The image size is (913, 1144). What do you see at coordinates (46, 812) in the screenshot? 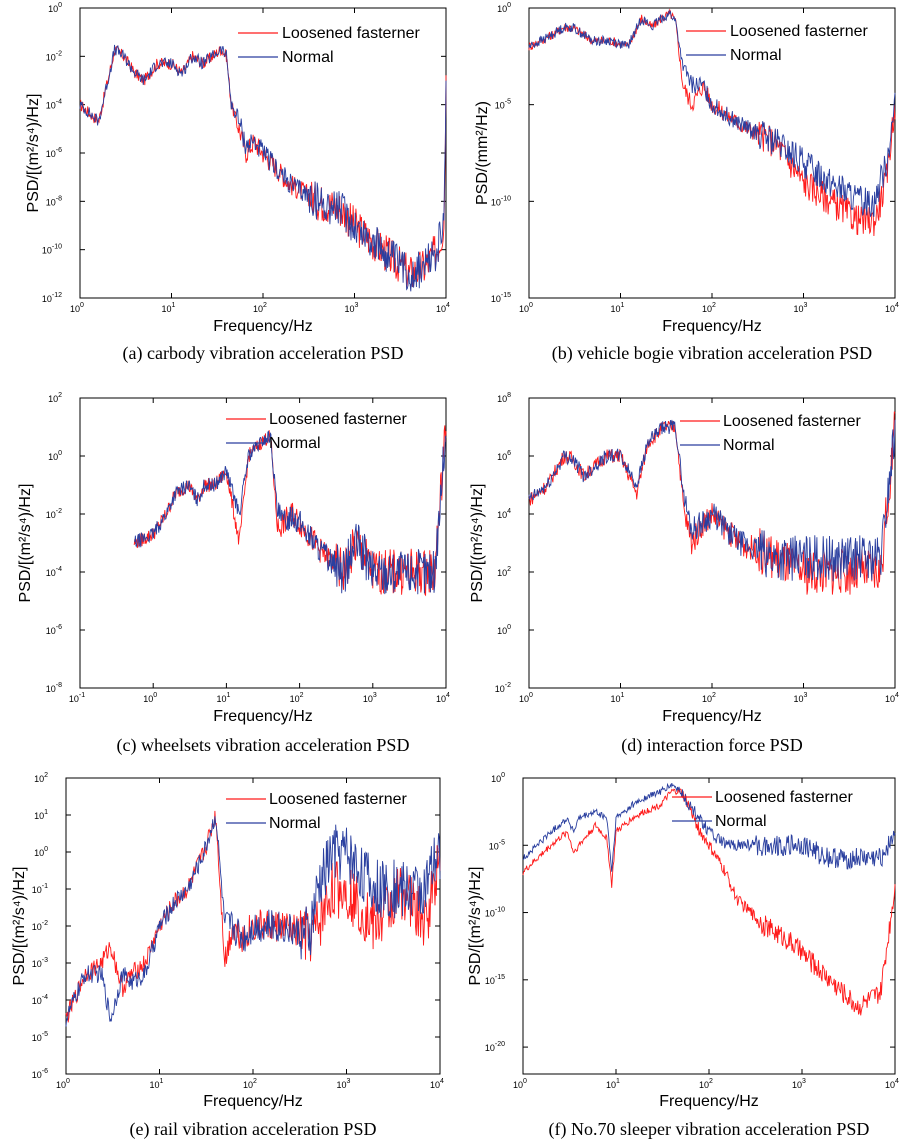
I see `y-tick-exponent: 1` at bounding box center [46, 812].